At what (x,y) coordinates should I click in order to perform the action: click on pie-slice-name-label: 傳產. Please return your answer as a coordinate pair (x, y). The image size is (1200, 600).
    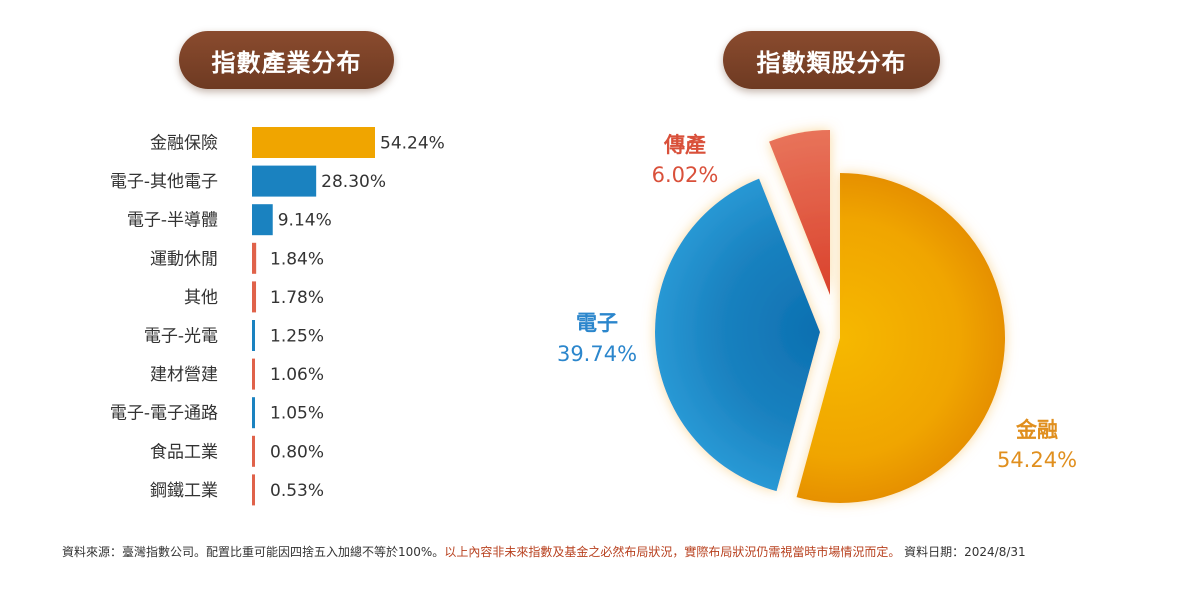
    Looking at the image, I should click on (684, 145).